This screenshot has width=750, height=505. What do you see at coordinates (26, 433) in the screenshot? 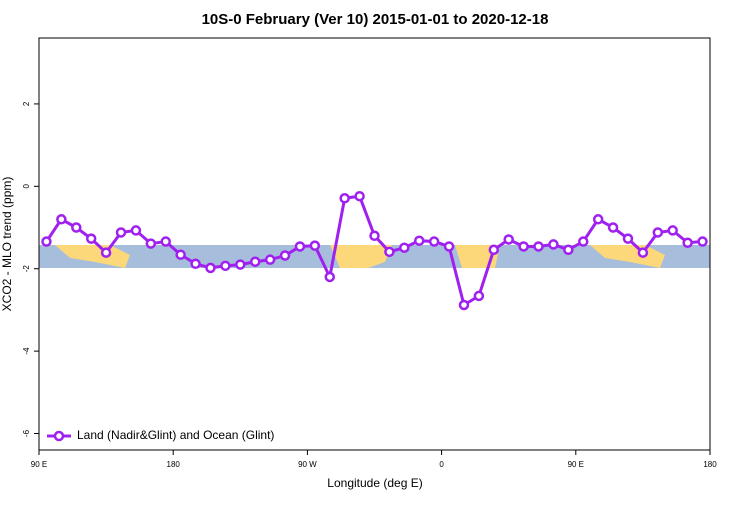
I see `y-tick-label: -6` at bounding box center [26, 433].